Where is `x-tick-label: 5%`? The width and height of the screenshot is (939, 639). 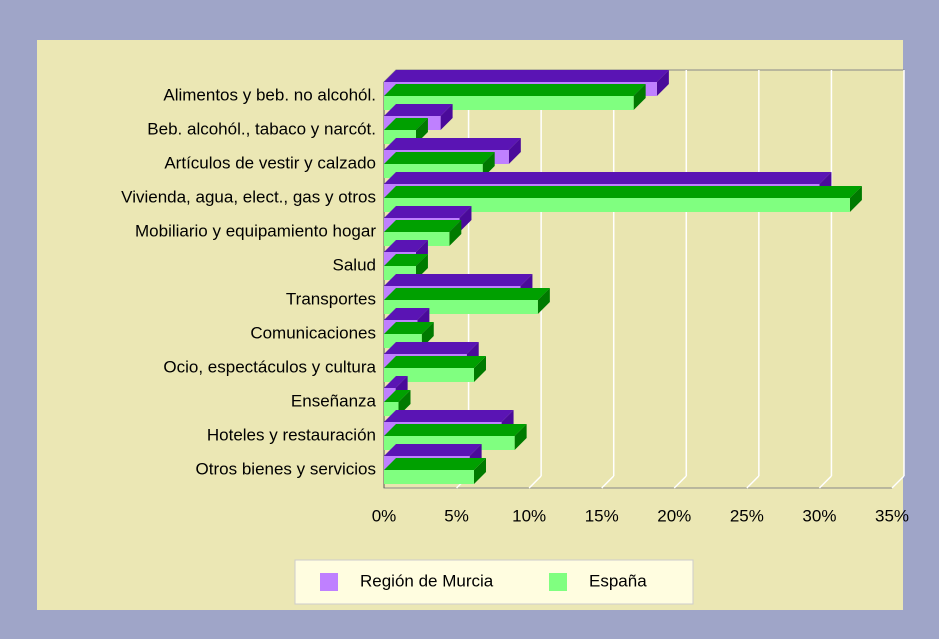 x-tick-label: 5% is located at coordinates (456, 515).